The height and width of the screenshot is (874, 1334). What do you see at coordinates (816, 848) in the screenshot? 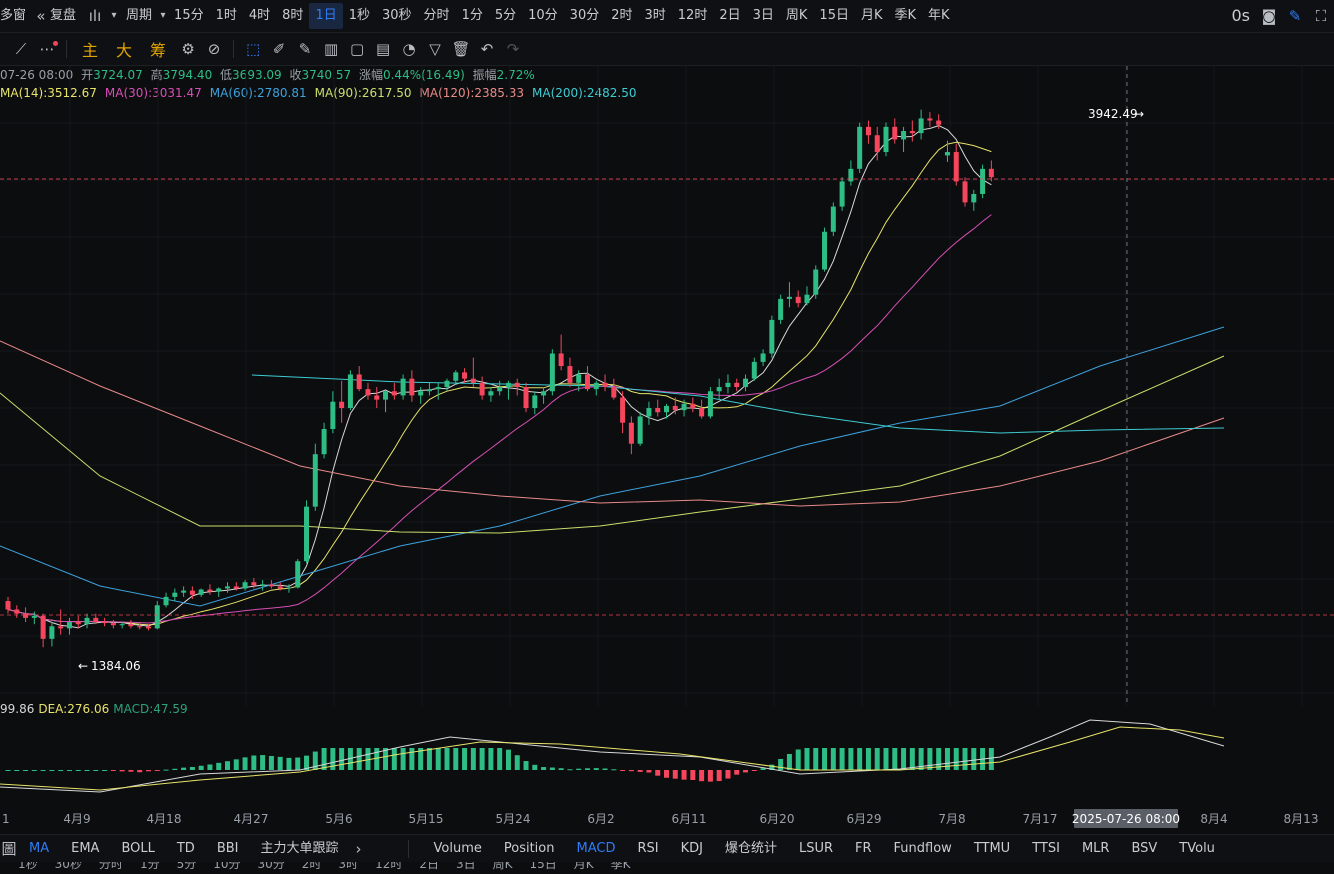
I see `indicator-sub-6: LSUR` at bounding box center [816, 848].